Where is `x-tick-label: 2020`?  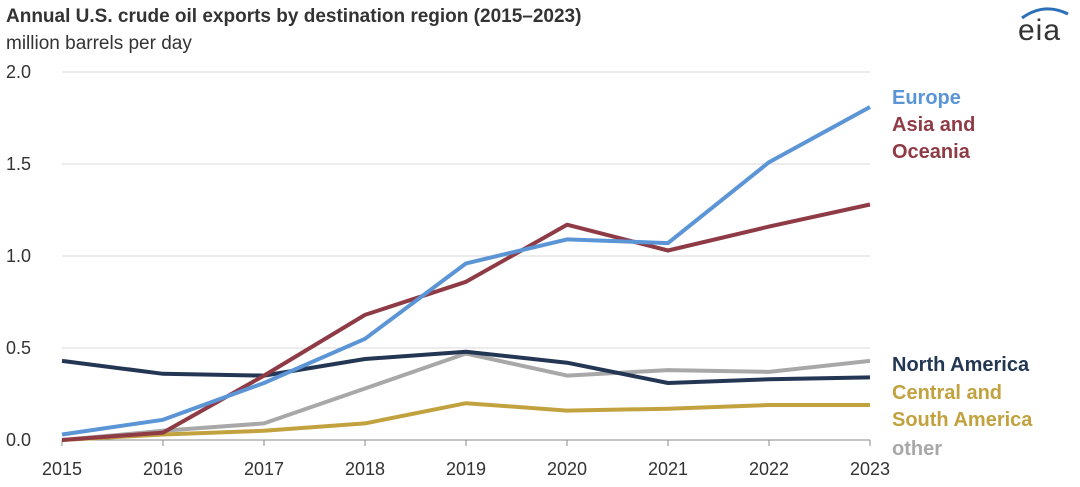
x-tick-label: 2020 is located at coordinates (567, 469).